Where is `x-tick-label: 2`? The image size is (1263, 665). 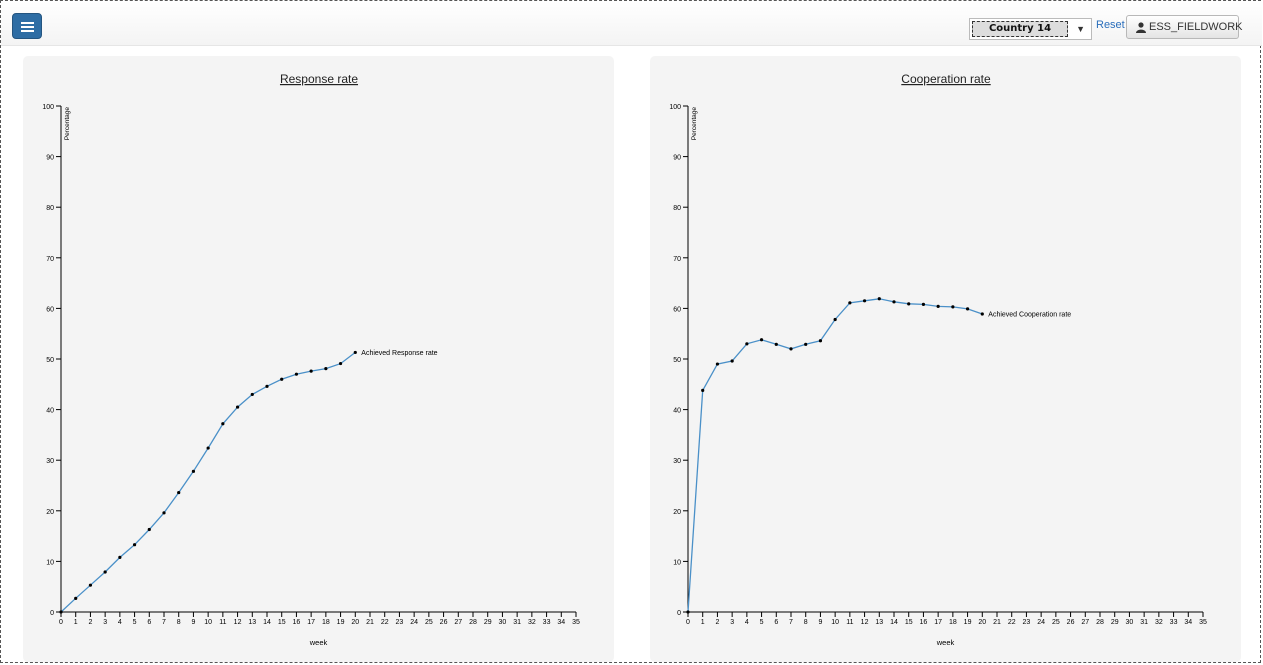 x-tick-label: 2 is located at coordinates (90, 622).